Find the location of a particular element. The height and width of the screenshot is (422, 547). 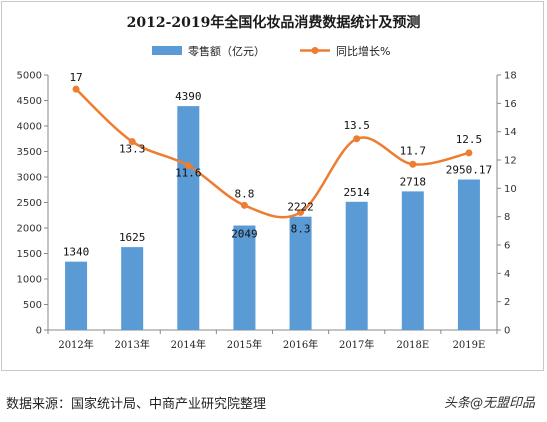

line-value-label: 12.5 is located at coordinates (469, 139).